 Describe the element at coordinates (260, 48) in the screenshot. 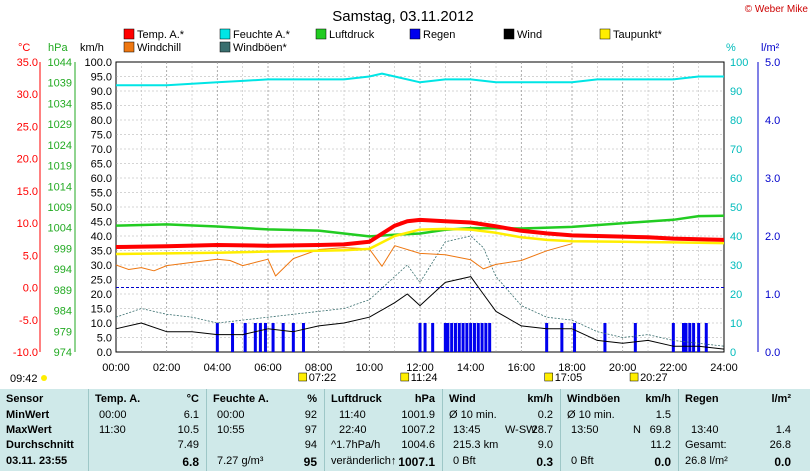

I see `legend-label: Windböen*` at that location.